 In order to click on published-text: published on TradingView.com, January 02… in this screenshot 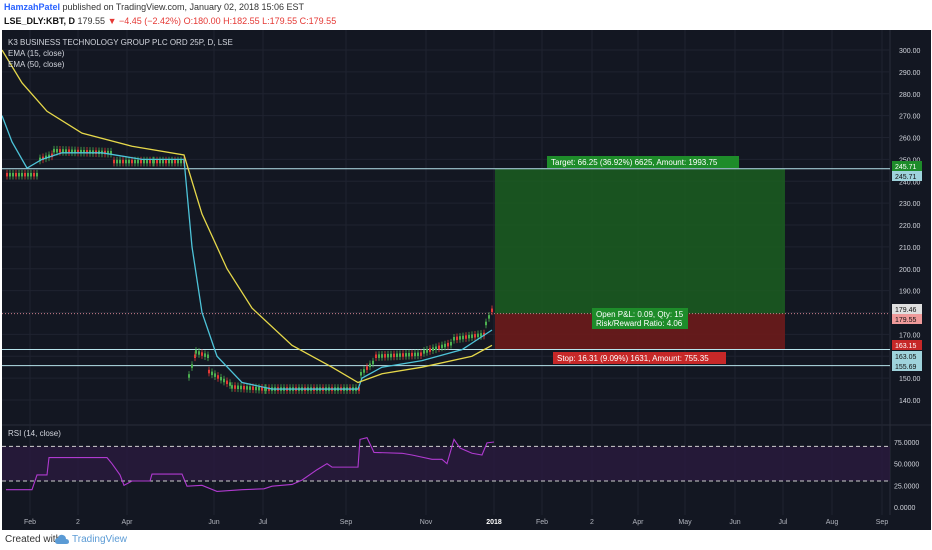, I will do `click(183, 7)`.